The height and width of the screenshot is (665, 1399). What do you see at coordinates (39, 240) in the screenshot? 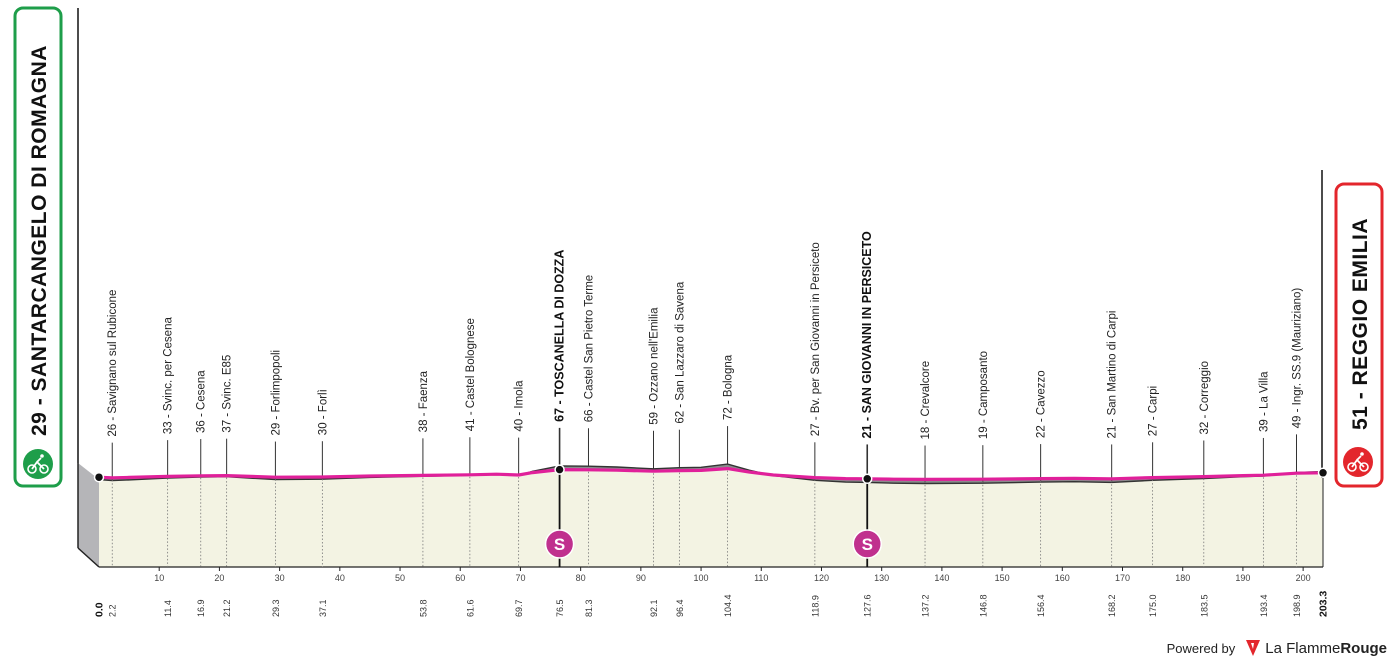
I see `start-badge-label: 29 - SANTARCANGELO DI ROMAGNA` at bounding box center [39, 240].